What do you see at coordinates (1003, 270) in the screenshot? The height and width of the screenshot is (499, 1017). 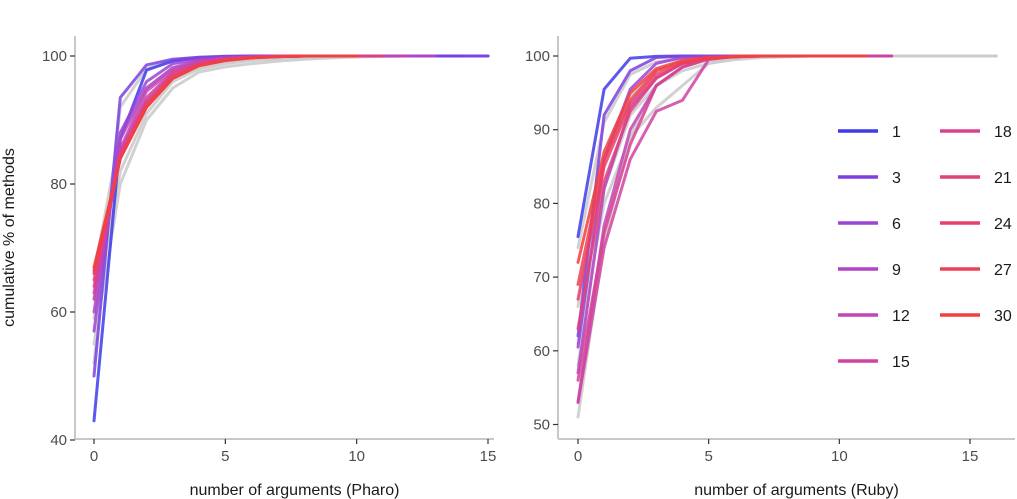 I see `legend-label-27: 27` at bounding box center [1003, 270].